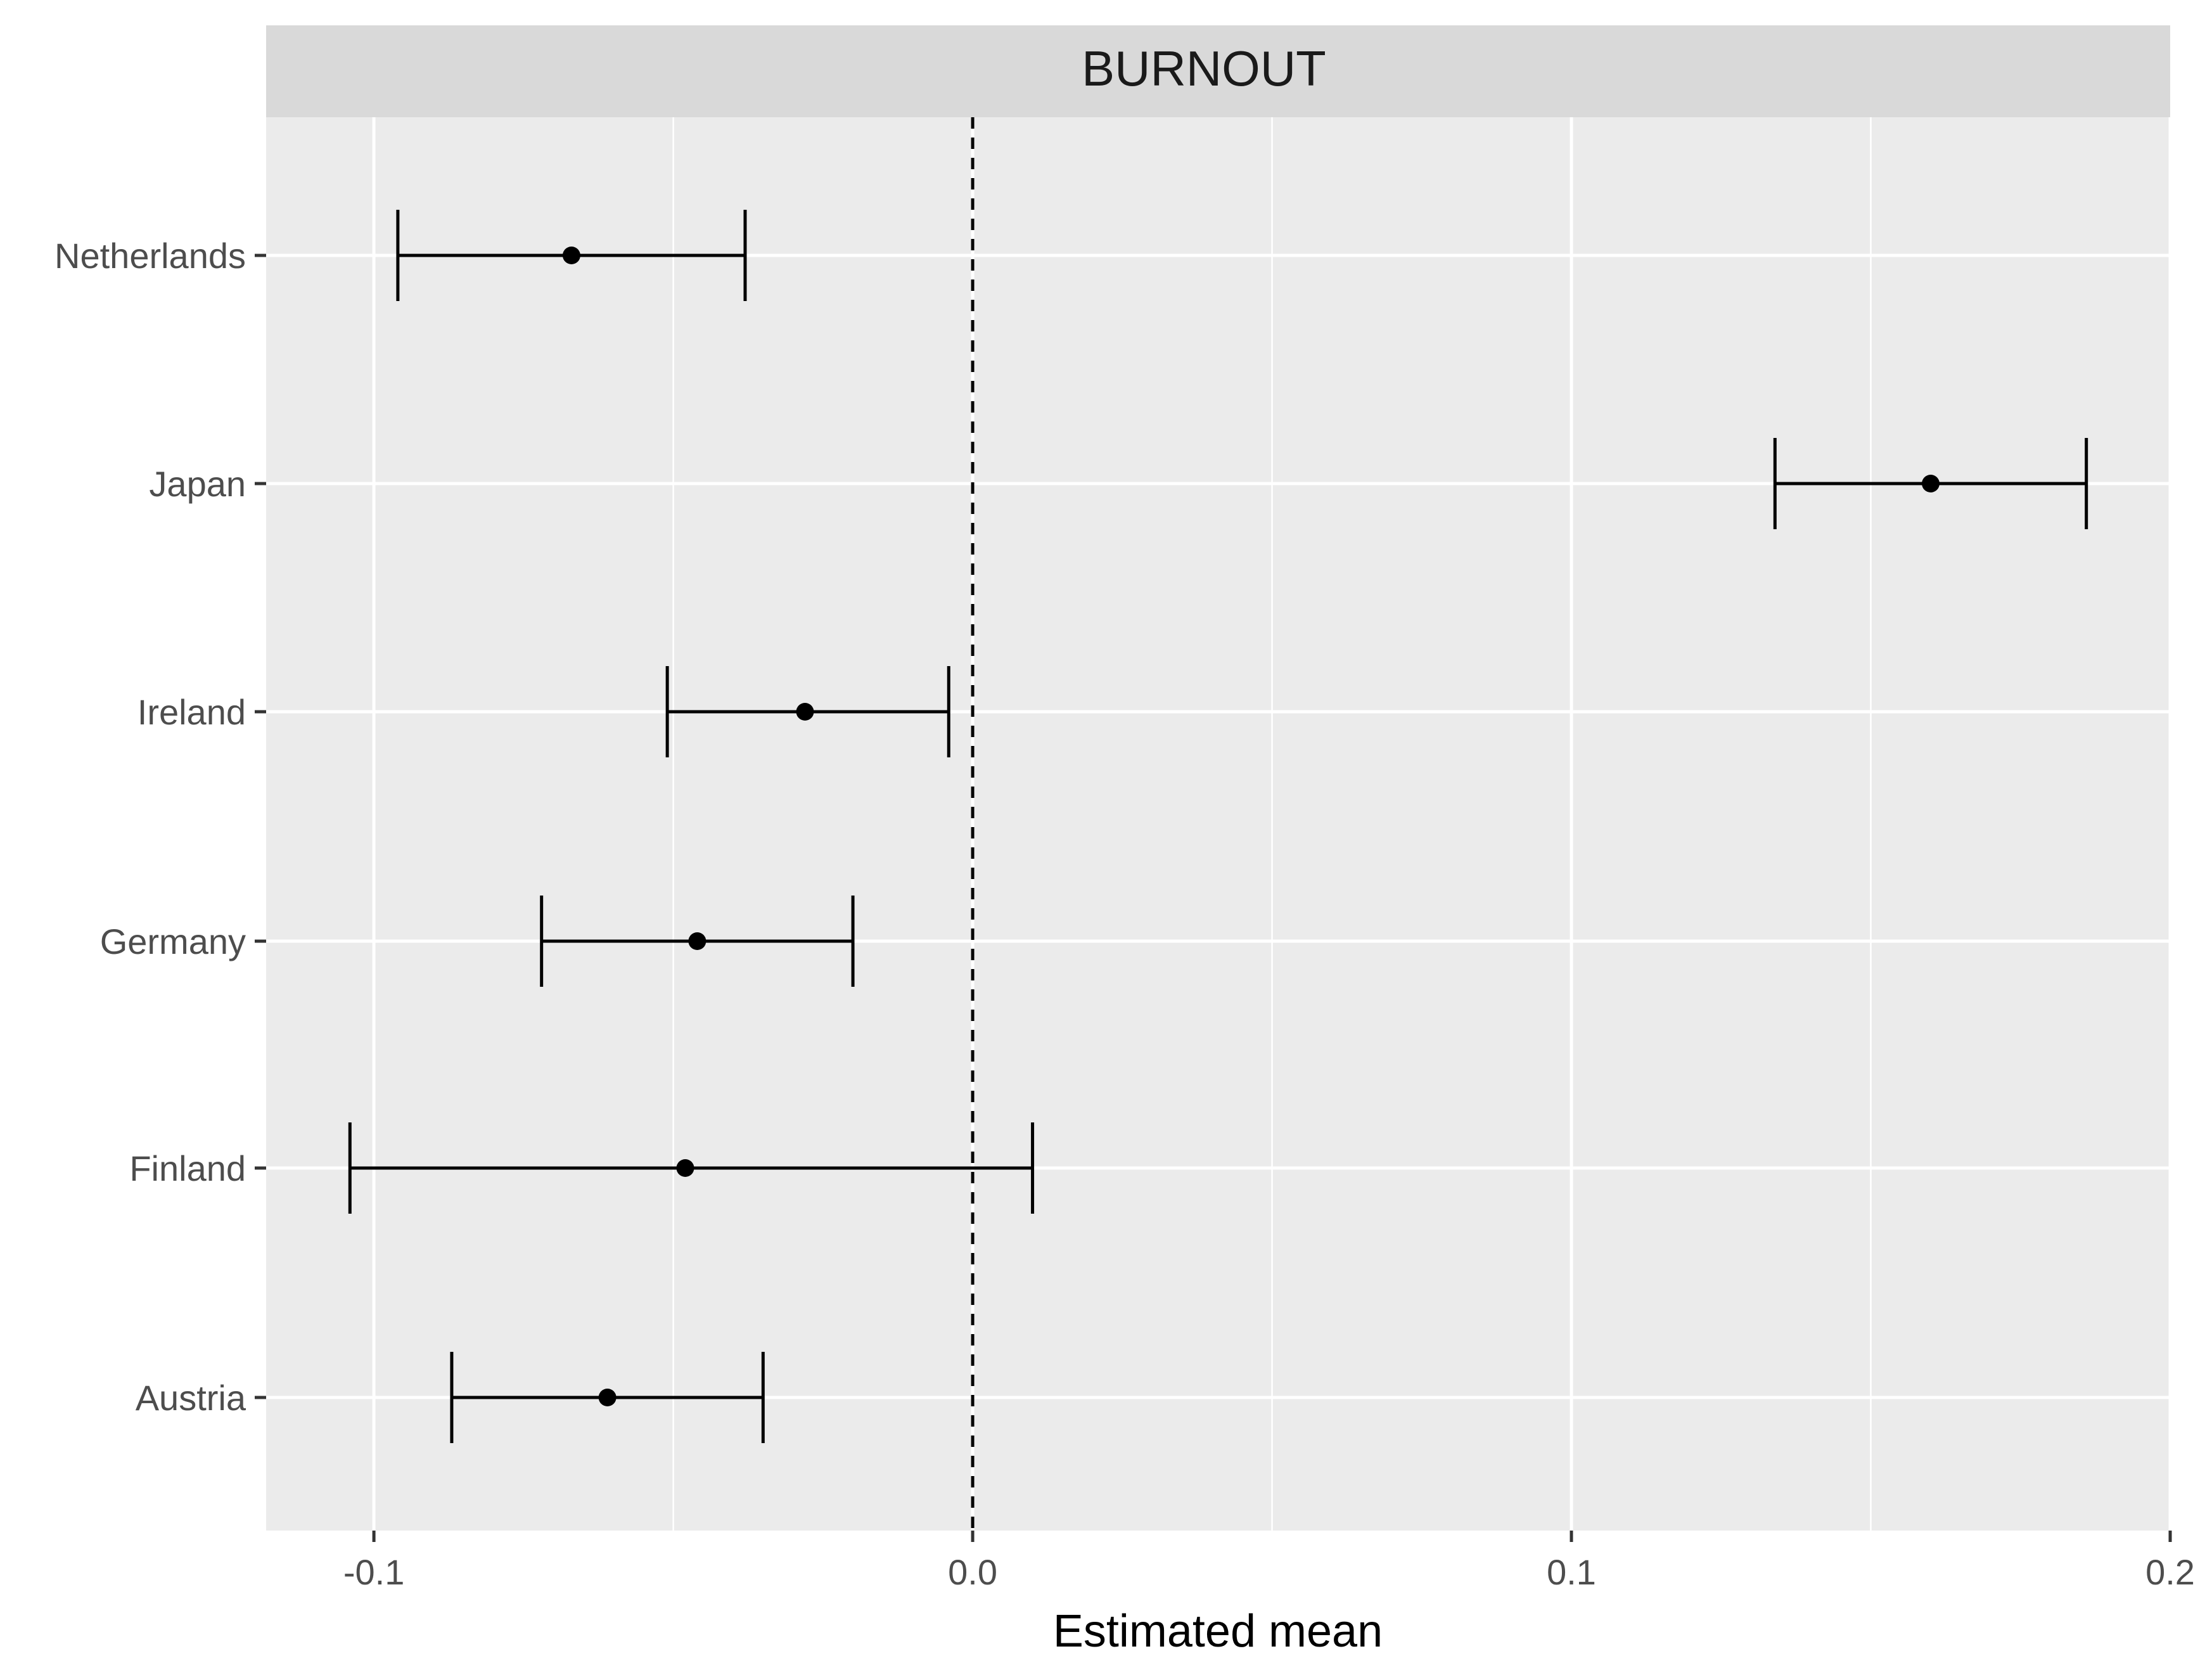 The height and width of the screenshot is (1670, 2212). Describe the element at coordinates (972, 1572) in the screenshot. I see `x-tick-label: 0.0` at that location.